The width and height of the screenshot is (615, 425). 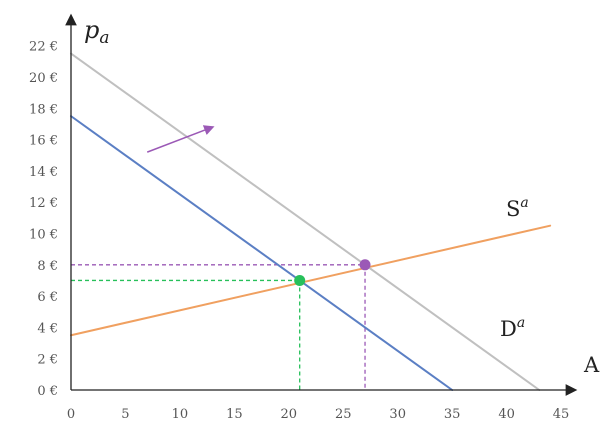 What do you see at coordinates (43, 203) in the screenshot?
I see `y-tick-label-12: 12 €` at bounding box center [43, 203].